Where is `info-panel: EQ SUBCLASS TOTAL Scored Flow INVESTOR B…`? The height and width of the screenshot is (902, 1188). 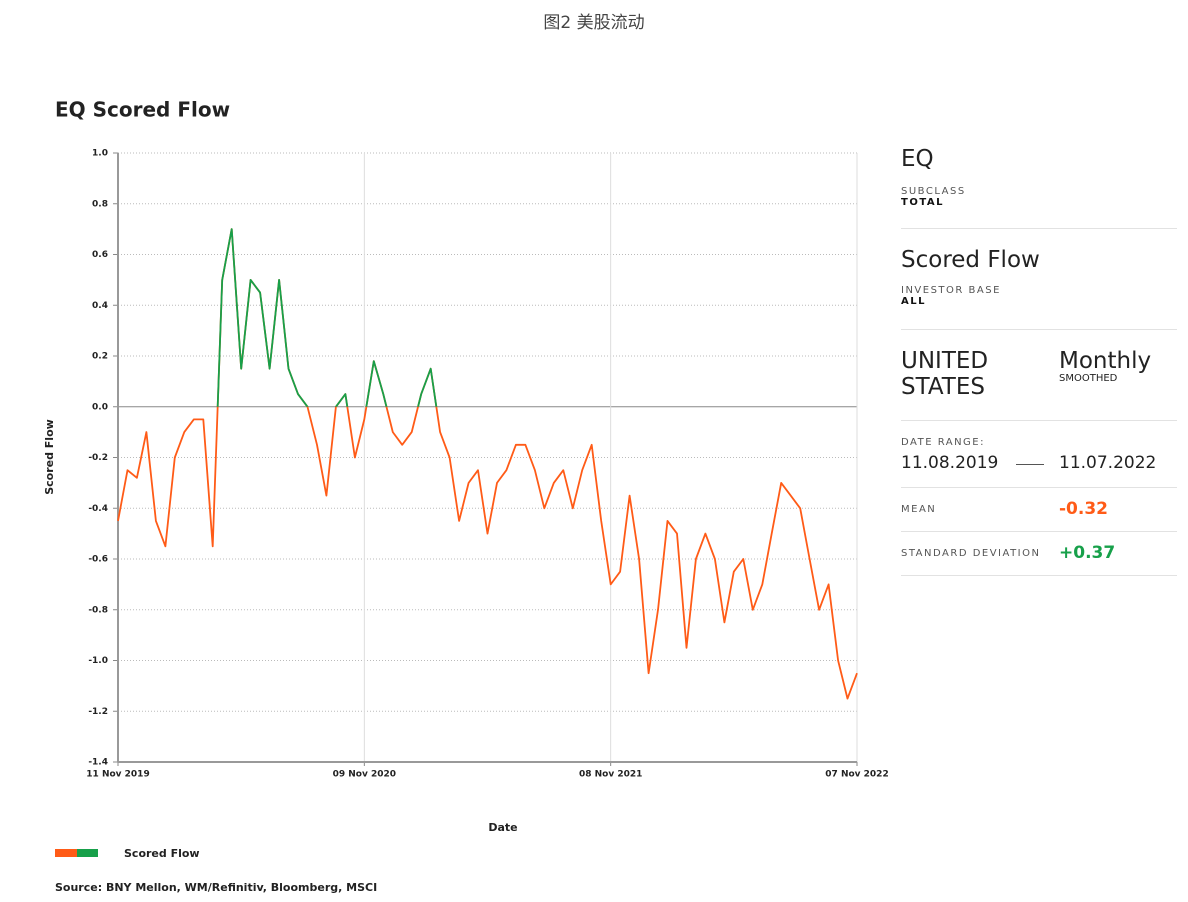
info-panel: EQ SUBCLASS TOTAL Scored Flow INVESTOR B… is located at coordinates (1039, 358).